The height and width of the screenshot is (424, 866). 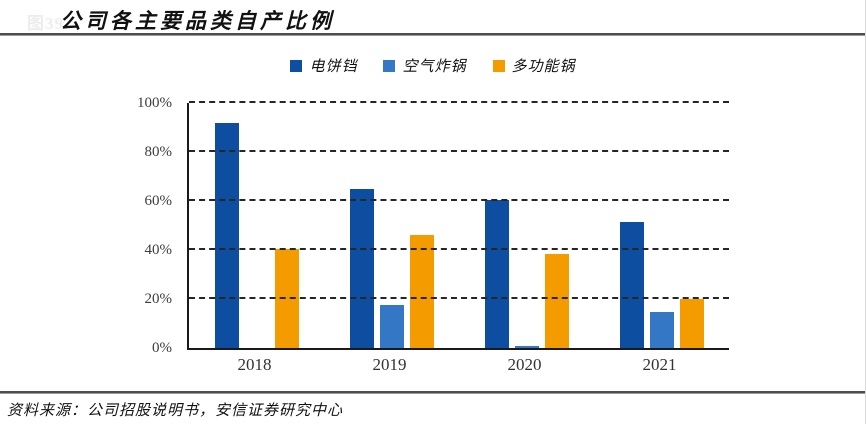 I want to click on y-tick-label: 20%, so click(x=158, y=299).